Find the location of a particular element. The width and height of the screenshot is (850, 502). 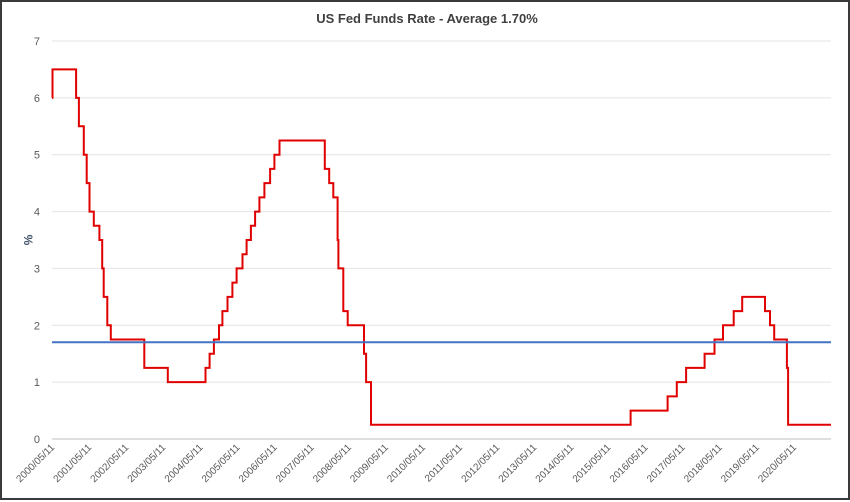

x-tick-label: 2003/05/11 is located at coordinates (147, 463).